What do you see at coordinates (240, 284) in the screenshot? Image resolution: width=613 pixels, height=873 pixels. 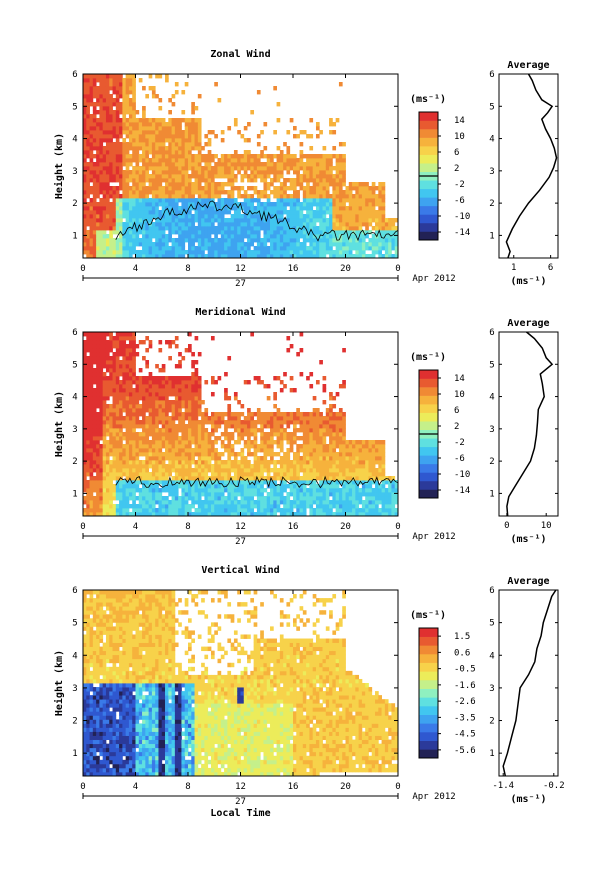 I see `zonal-day-label: 27` at bounding box center [240, 284].